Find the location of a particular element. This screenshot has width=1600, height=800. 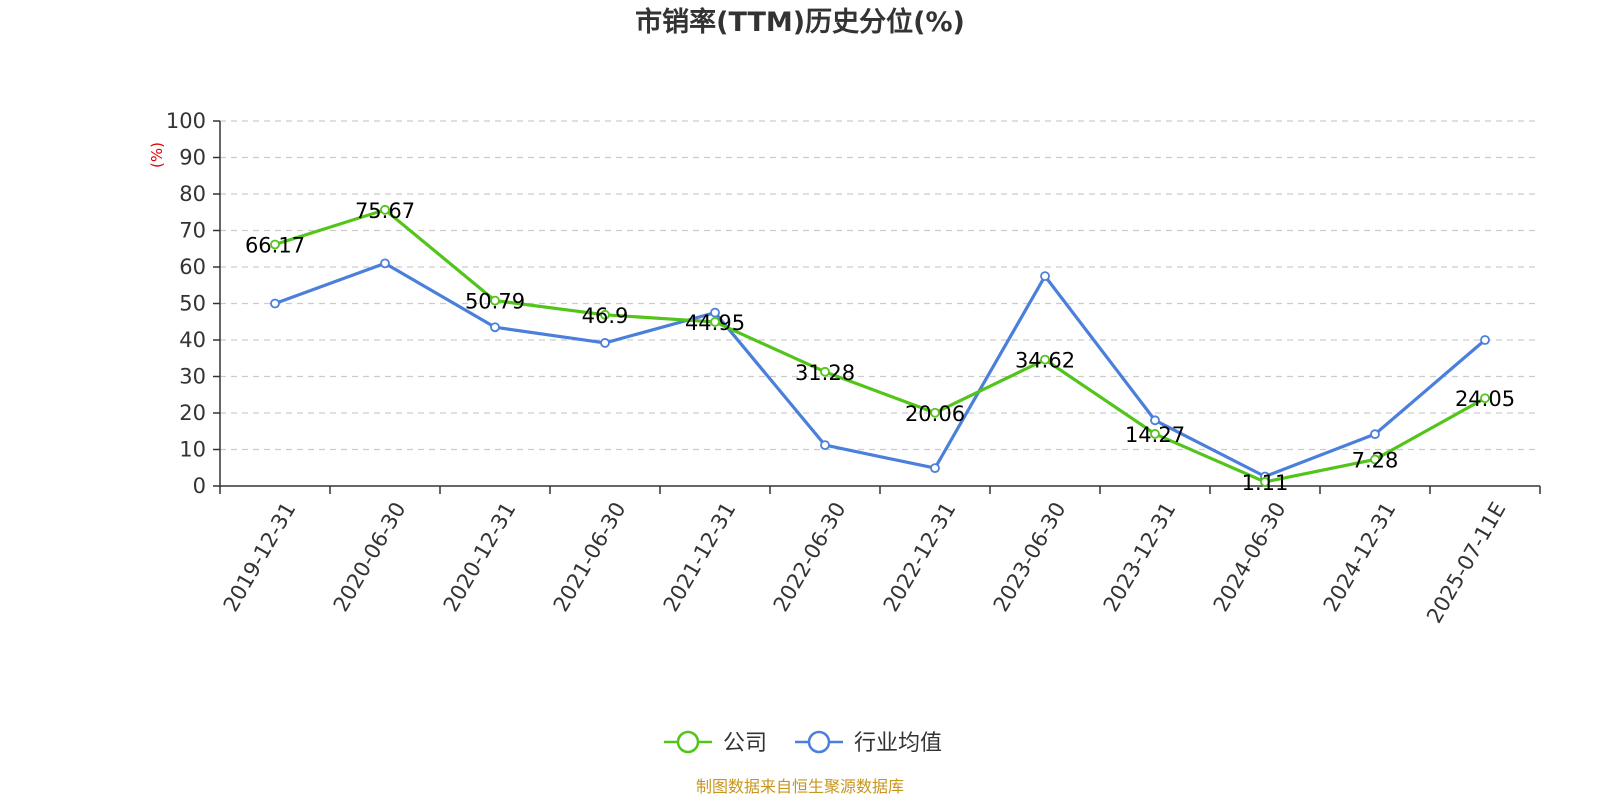

y-tick-labels: 0 10 20 30 40 50 60 70 80 90 100 is located at coordinates (186, 303).